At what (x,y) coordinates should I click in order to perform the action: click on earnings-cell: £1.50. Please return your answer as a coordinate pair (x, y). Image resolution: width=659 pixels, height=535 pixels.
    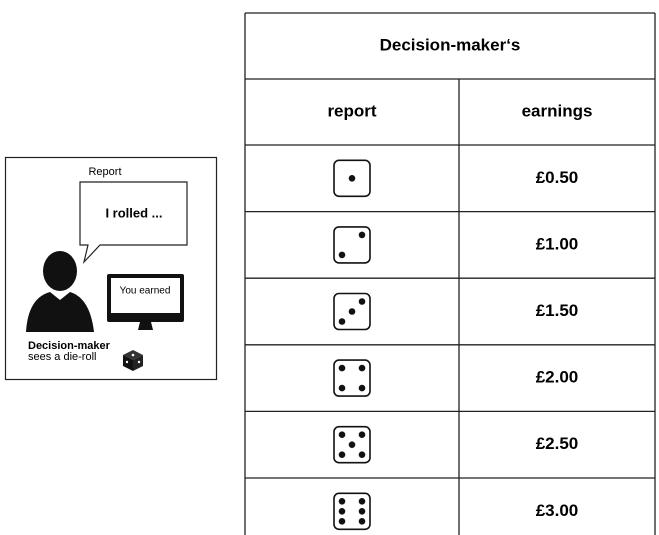
    Looking at the image, I should click on (557, 310).